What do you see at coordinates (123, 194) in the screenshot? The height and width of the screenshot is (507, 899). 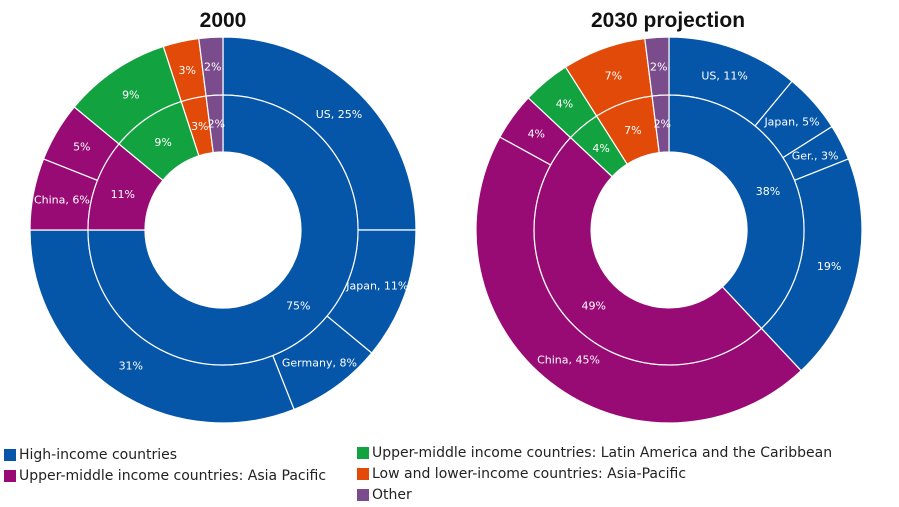 I see `label-inner-1-11pct: 11%` at bounding box center [123, 194].